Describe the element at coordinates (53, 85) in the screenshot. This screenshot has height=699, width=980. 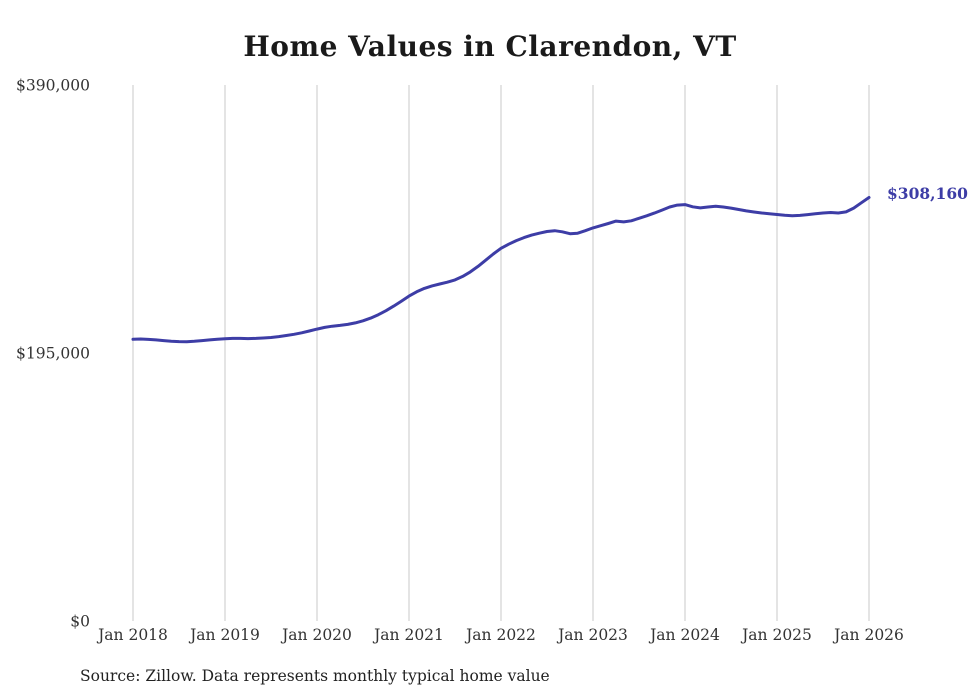
I see `y-axis-tick-label: $390,000` at that location.